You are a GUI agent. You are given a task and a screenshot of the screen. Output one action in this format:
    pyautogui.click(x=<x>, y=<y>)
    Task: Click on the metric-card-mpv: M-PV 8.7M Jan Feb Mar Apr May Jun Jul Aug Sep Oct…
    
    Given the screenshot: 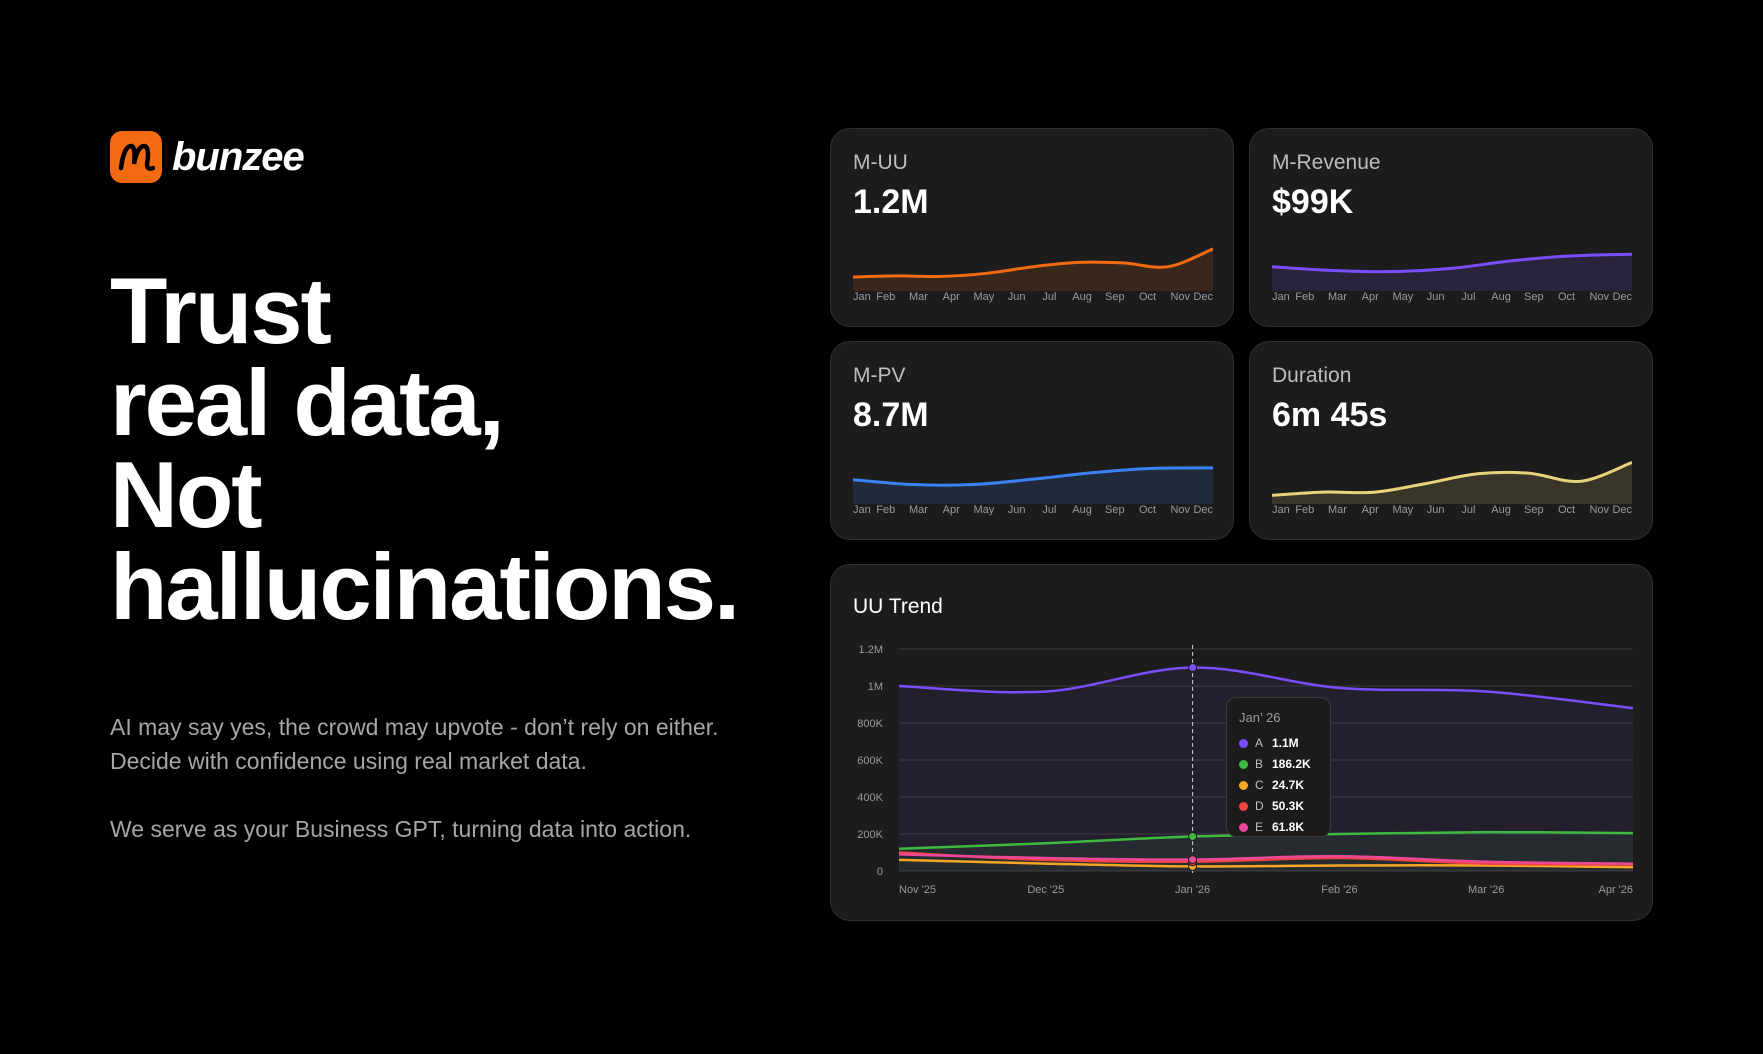 What is the action you would take?
    pyautogui.click(x=1032, y=440)
    